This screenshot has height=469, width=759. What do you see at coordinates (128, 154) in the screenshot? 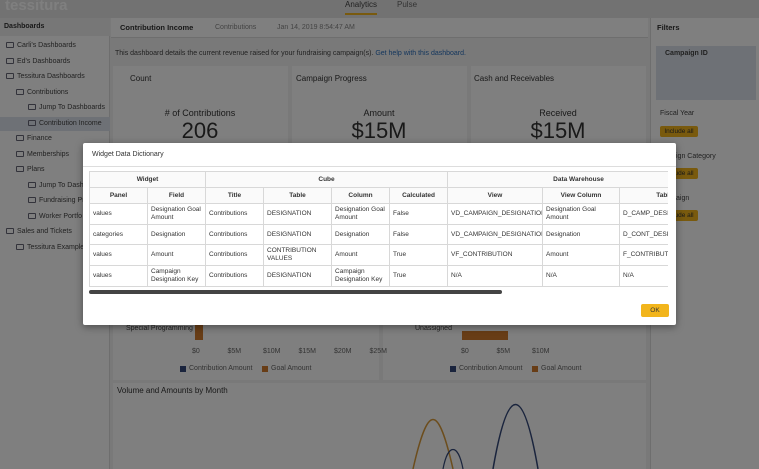
I see `modal-title: Widget Data Dictionary` at bounding box center [128, 154].